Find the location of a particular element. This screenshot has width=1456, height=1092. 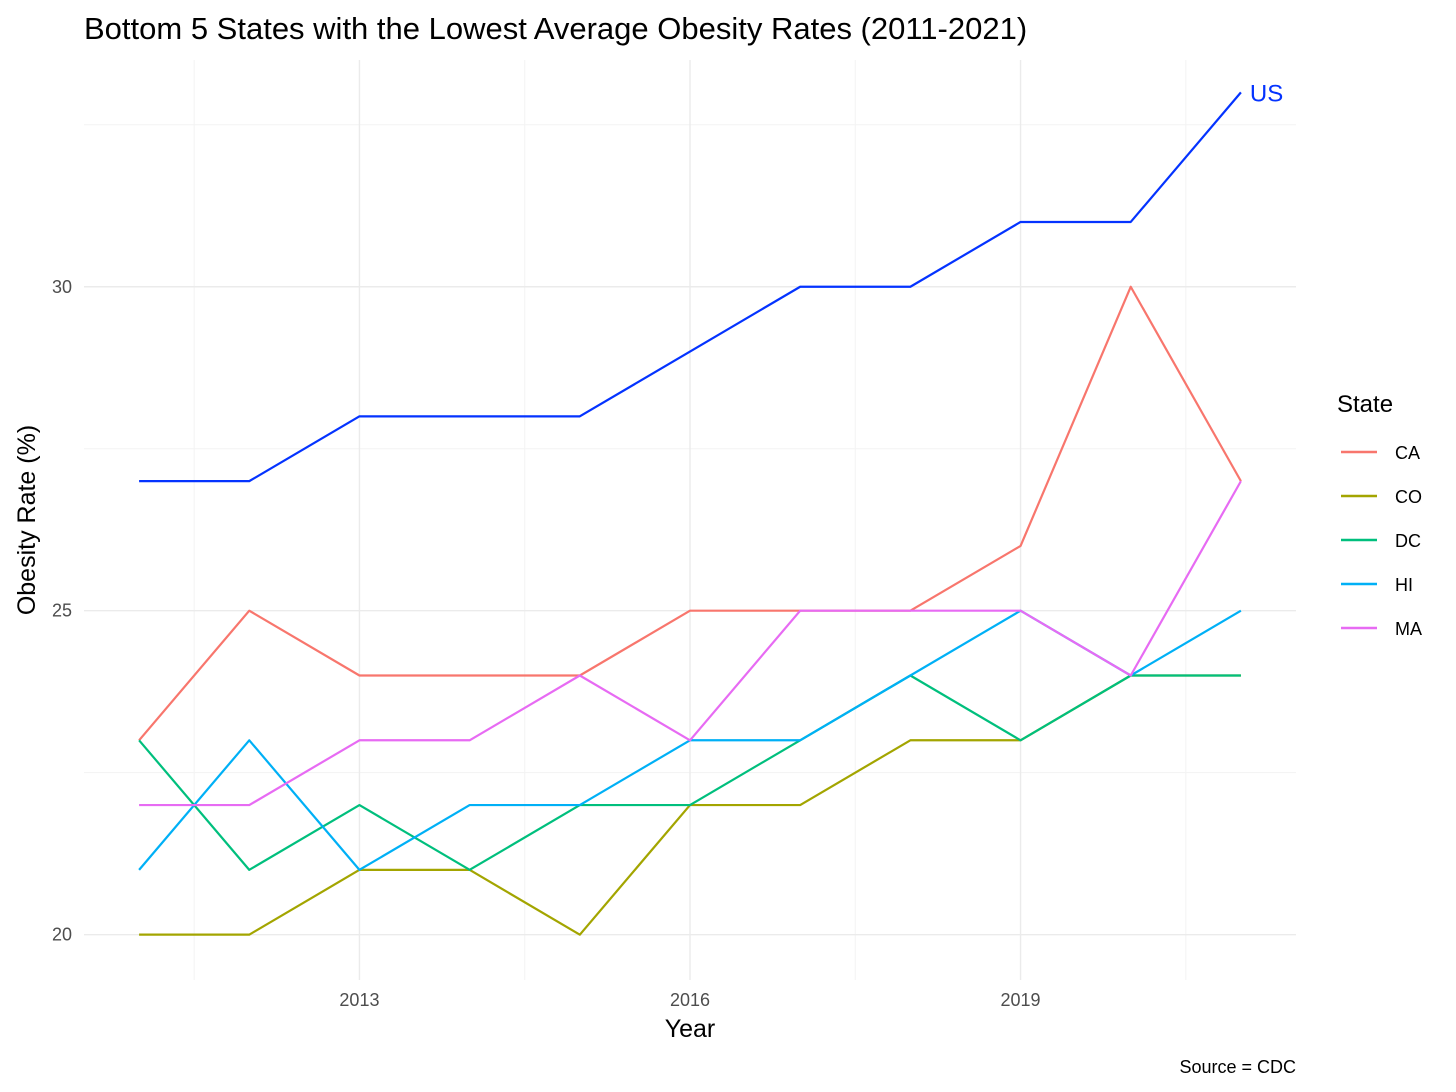

x-tick-label: 2016 is located at coordinates (690, 1000).